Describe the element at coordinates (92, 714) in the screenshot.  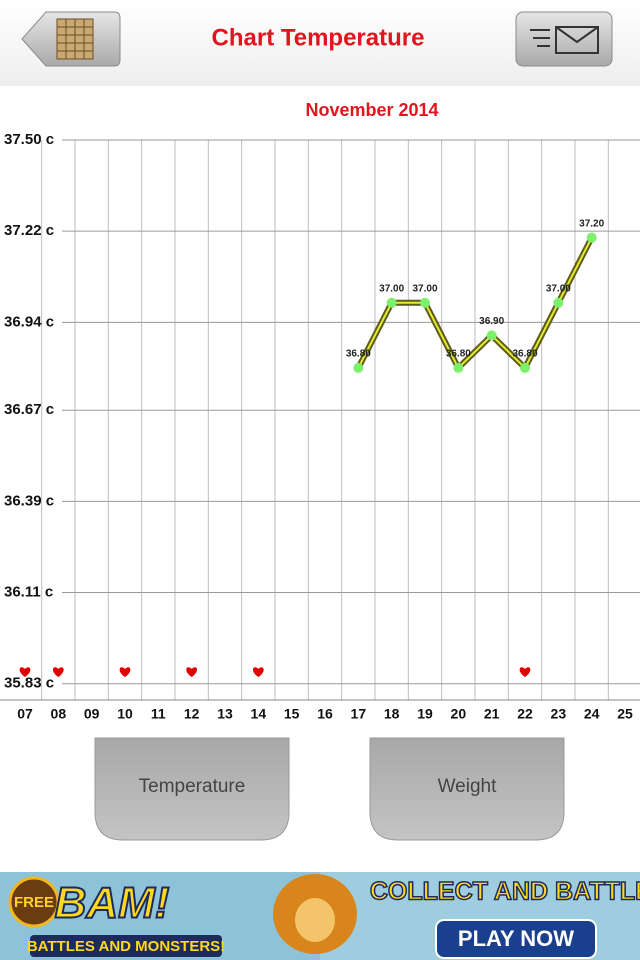
I see `x-tick-label: 09` at that location.